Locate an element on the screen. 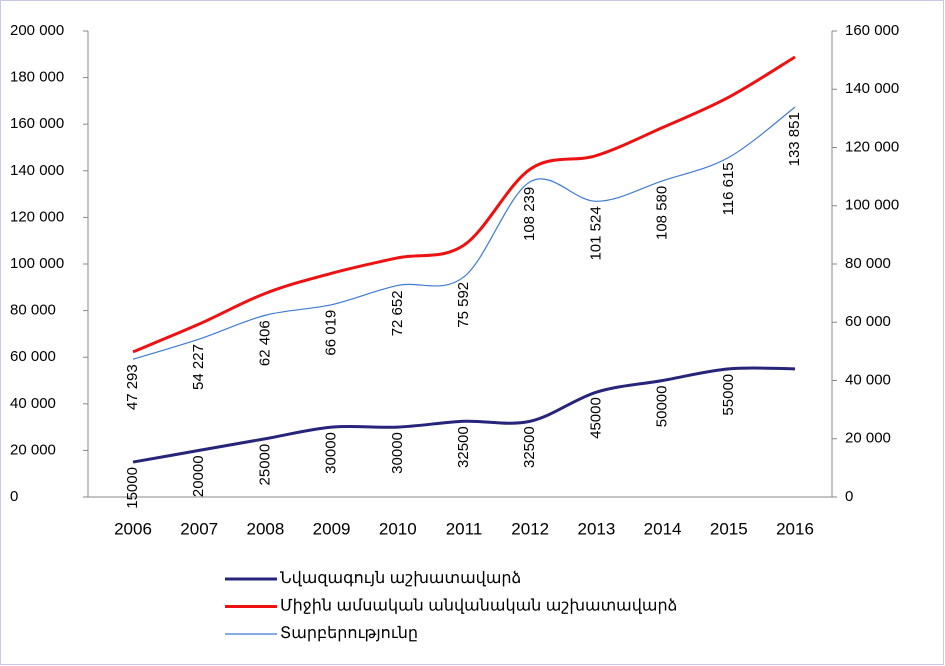  x-tick-label: 2016 is located at coordinates (795, 528).